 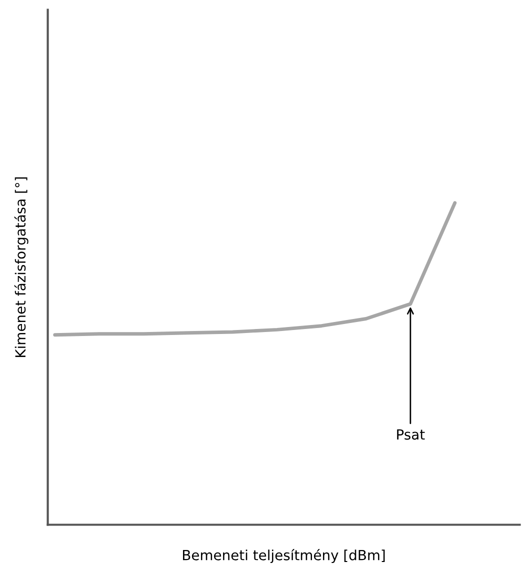 What do you see at coordinates (284, 556) in the screenshot?
I see `x-axis-title: Bemeneti teljesítmény [dBm]` at bounding box center [284, 556].